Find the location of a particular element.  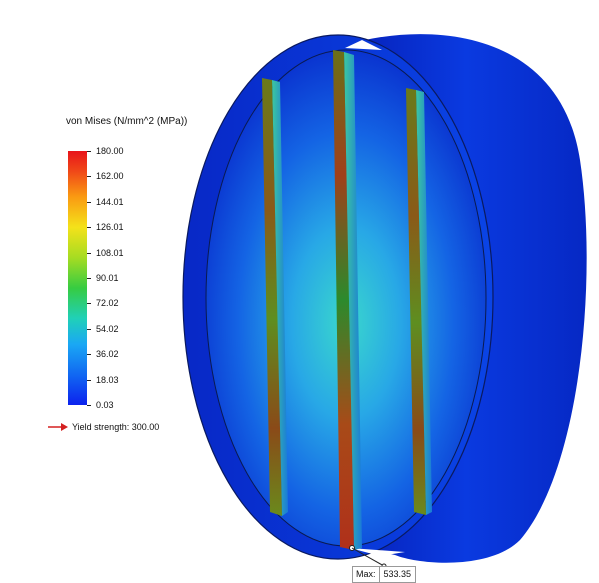

max-value-probe: Max: 533.35 is located at coordinates (384, 574).